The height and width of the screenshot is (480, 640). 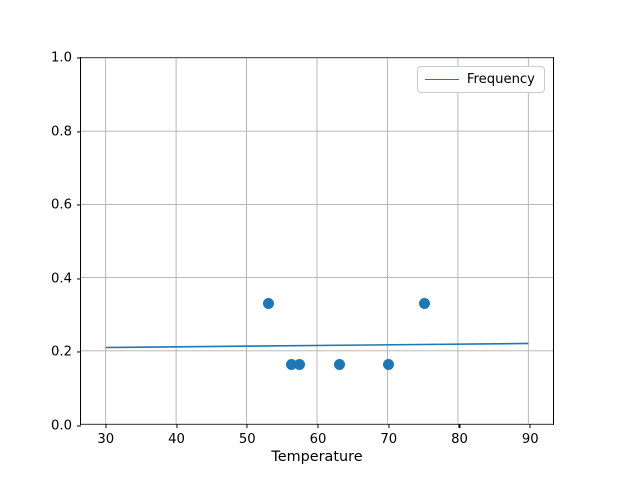 I want to click on y-tick-label: 0.8, so click(x=61, y=132).